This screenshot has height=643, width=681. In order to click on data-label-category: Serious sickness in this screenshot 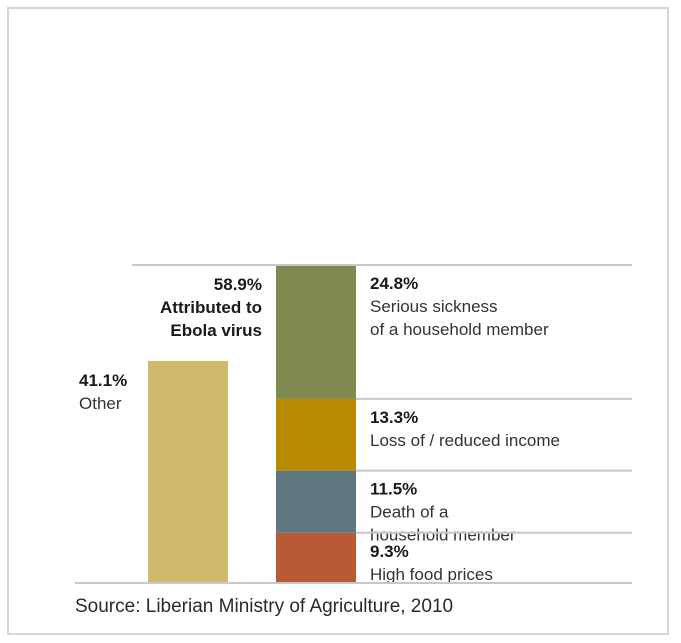, I will do `click(434, 306)`.